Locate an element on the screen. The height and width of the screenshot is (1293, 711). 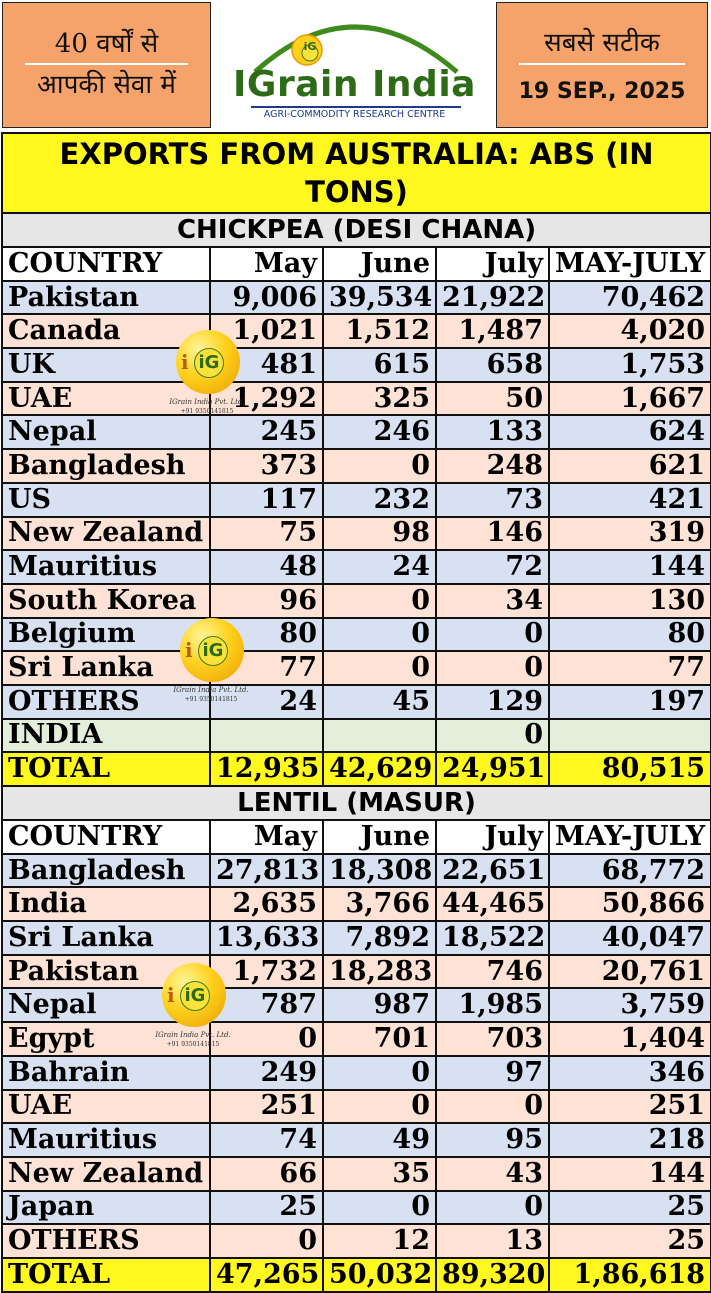
table-row: Nepal 787 987 1,985 3,759 is located at coordinates (356, 1005).